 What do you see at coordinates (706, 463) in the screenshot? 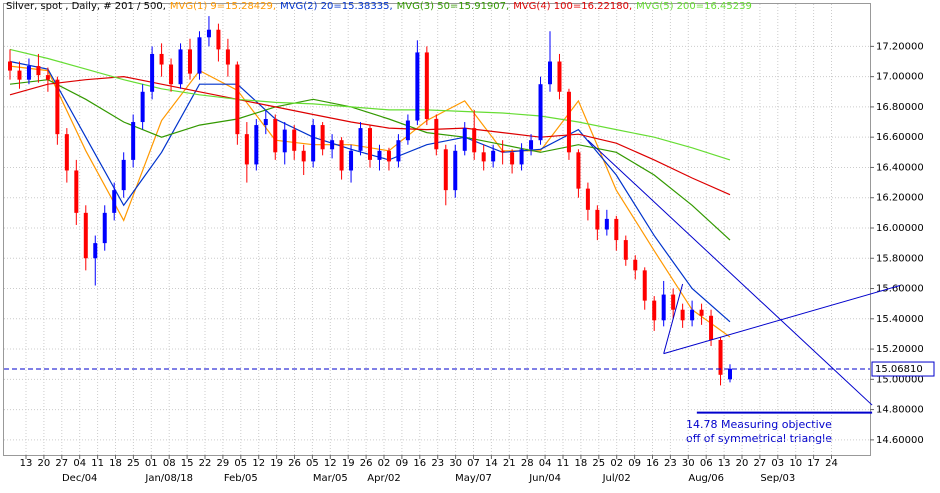
I see `x-tick-label: 06` at bounding box center [706, 463].